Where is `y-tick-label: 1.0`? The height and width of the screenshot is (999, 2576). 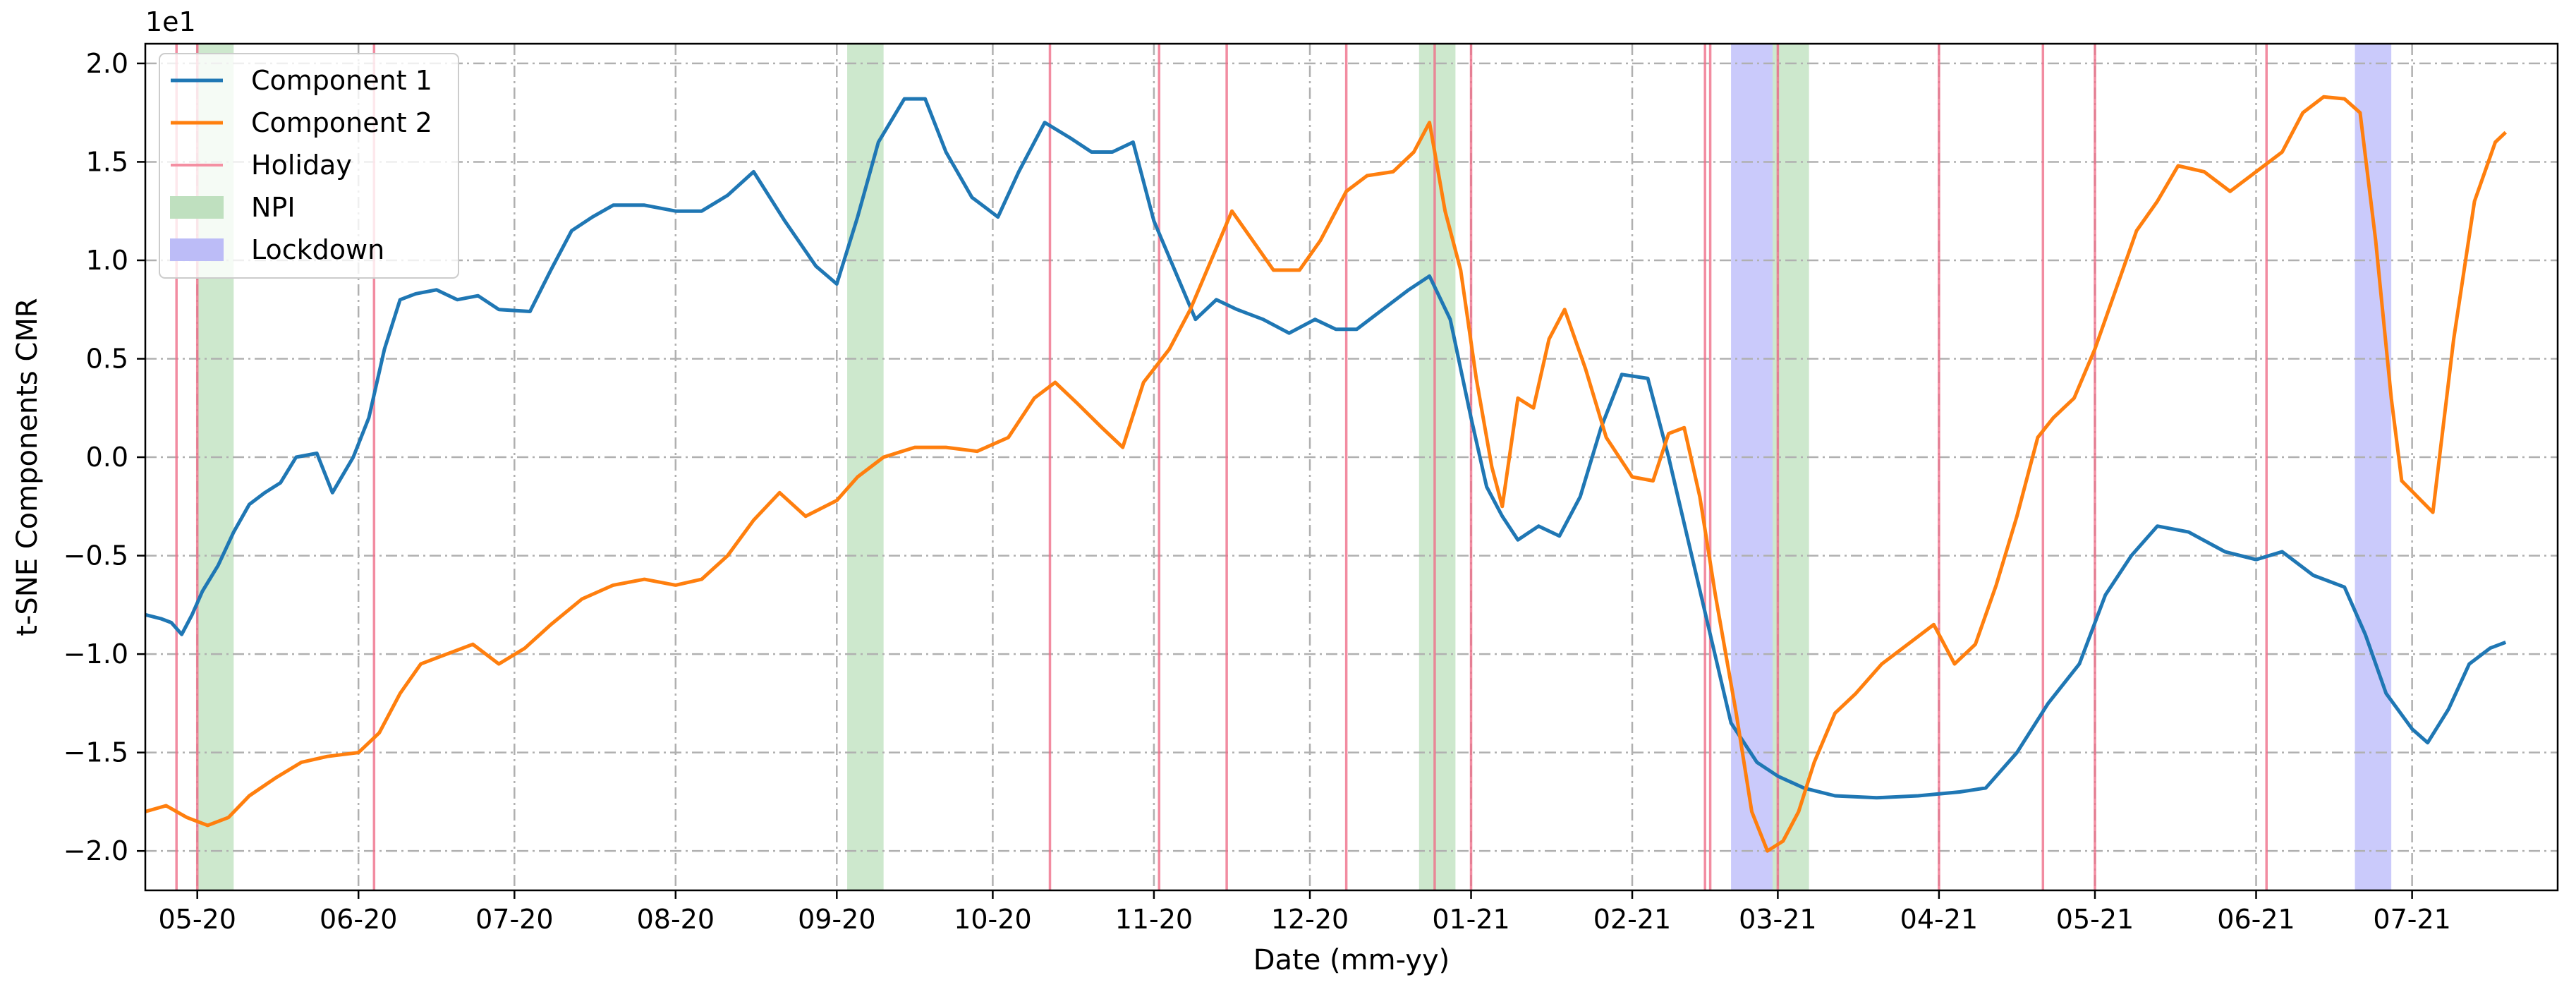 y-tick-label: 1.0 is located at coordinates (107, 260).